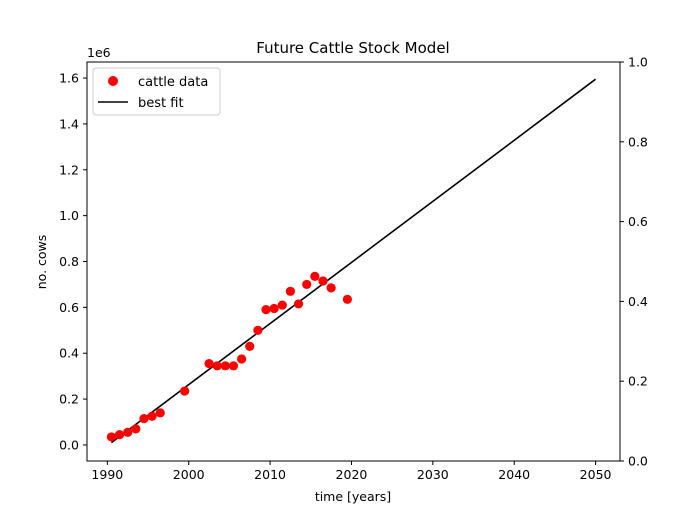  I want to click on y2-tick-label: 0.4, so click(638, 301).